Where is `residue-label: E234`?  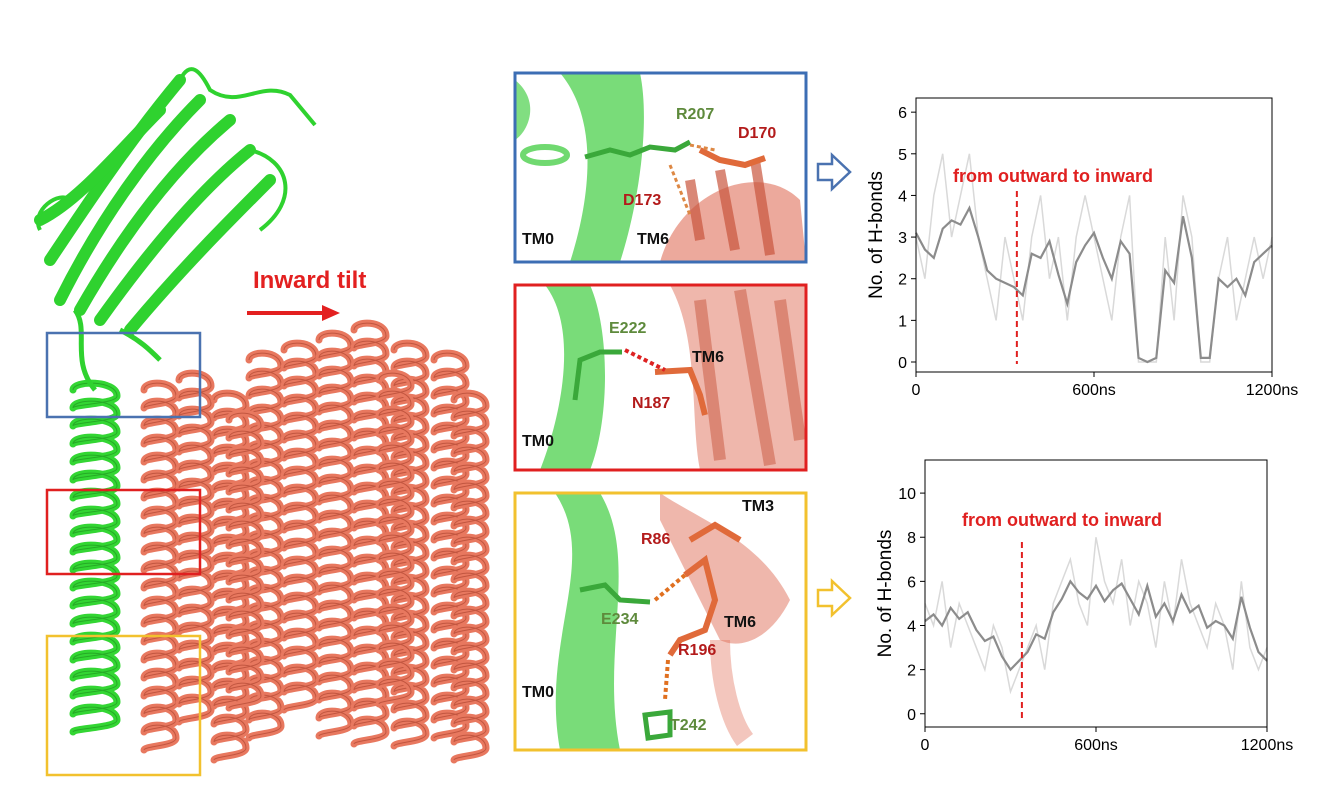
residue-label: E234 is located at coordinates (619, 619).